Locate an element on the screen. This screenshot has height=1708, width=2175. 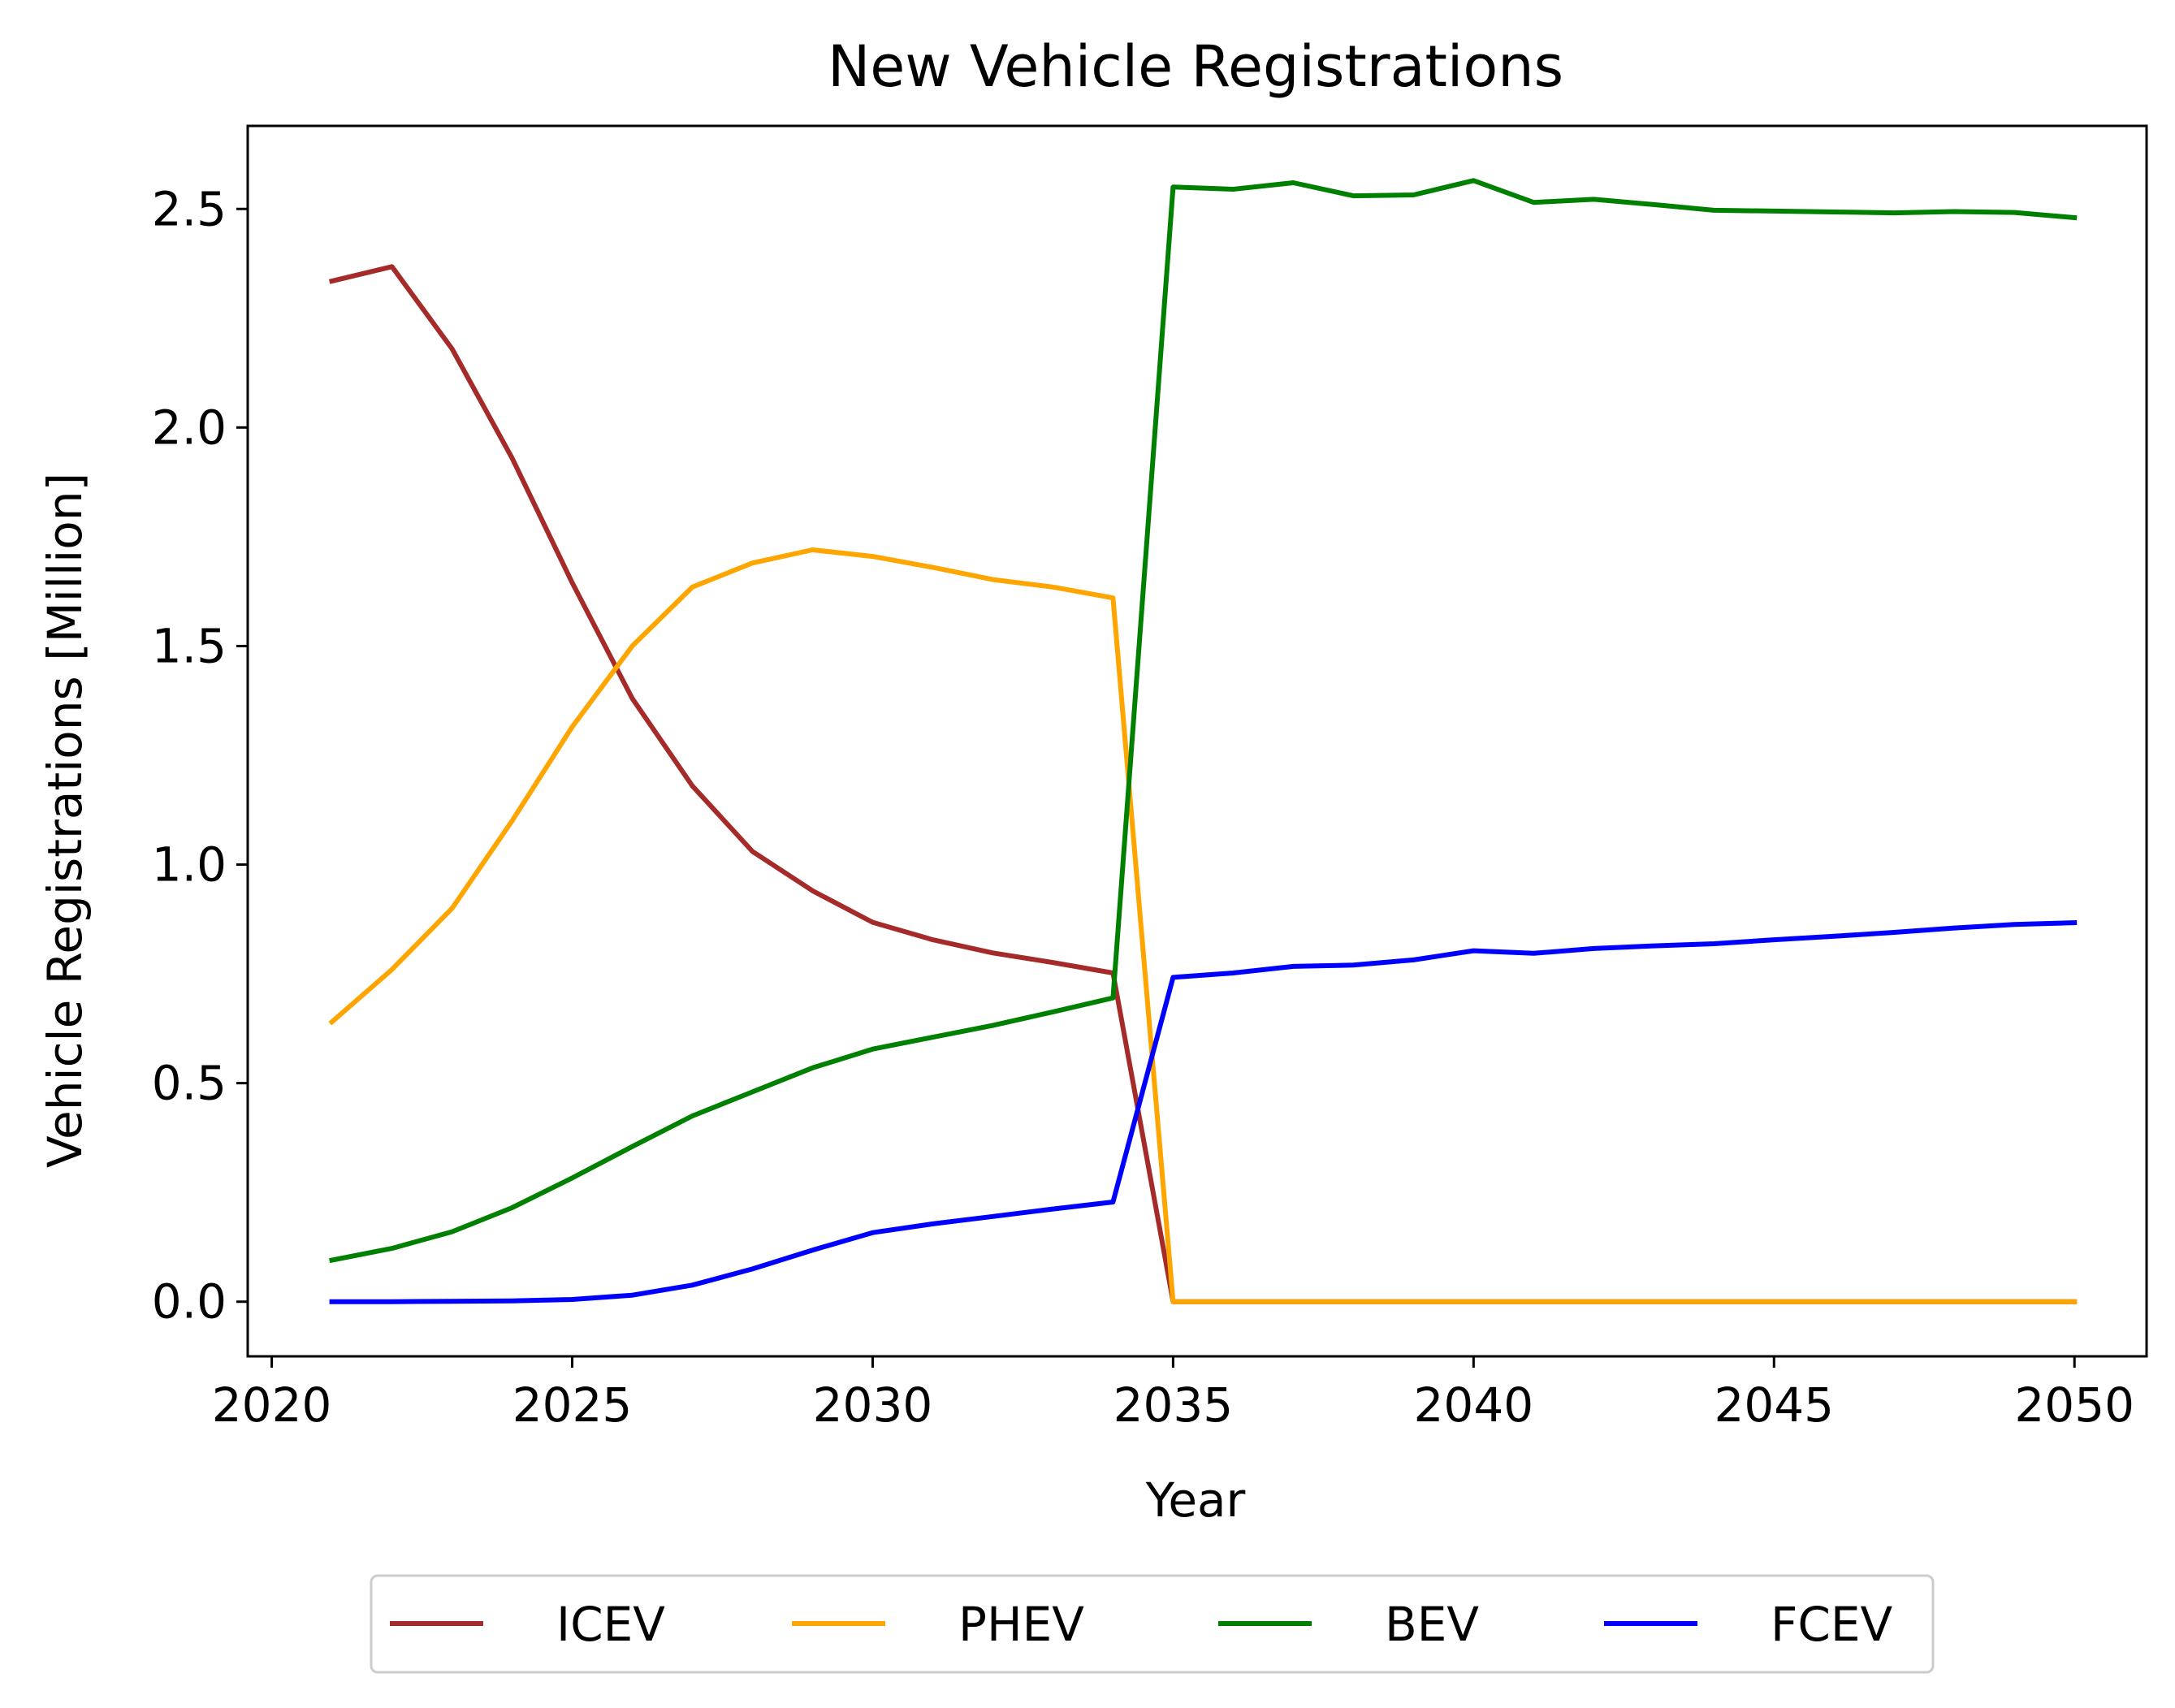
x-tick-label: 2050 is located at coordinates (2074, 1405).